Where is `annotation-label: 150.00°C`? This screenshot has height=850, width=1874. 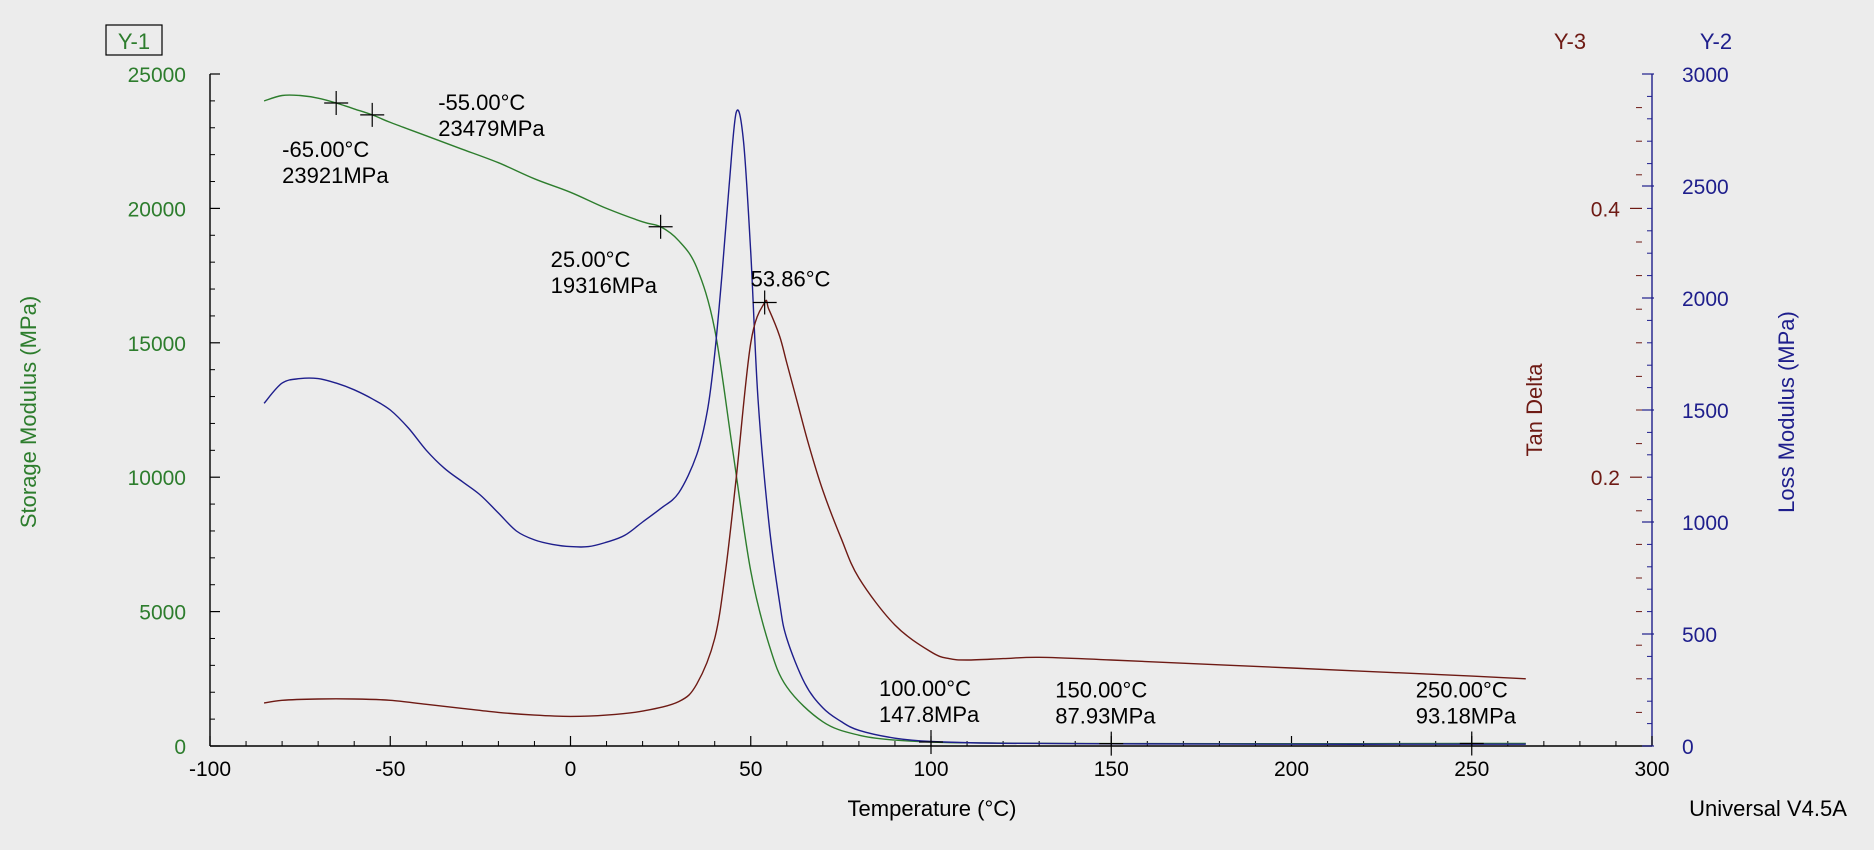 annotation-label: 150.00°C is located at coordinates (1101, 690).